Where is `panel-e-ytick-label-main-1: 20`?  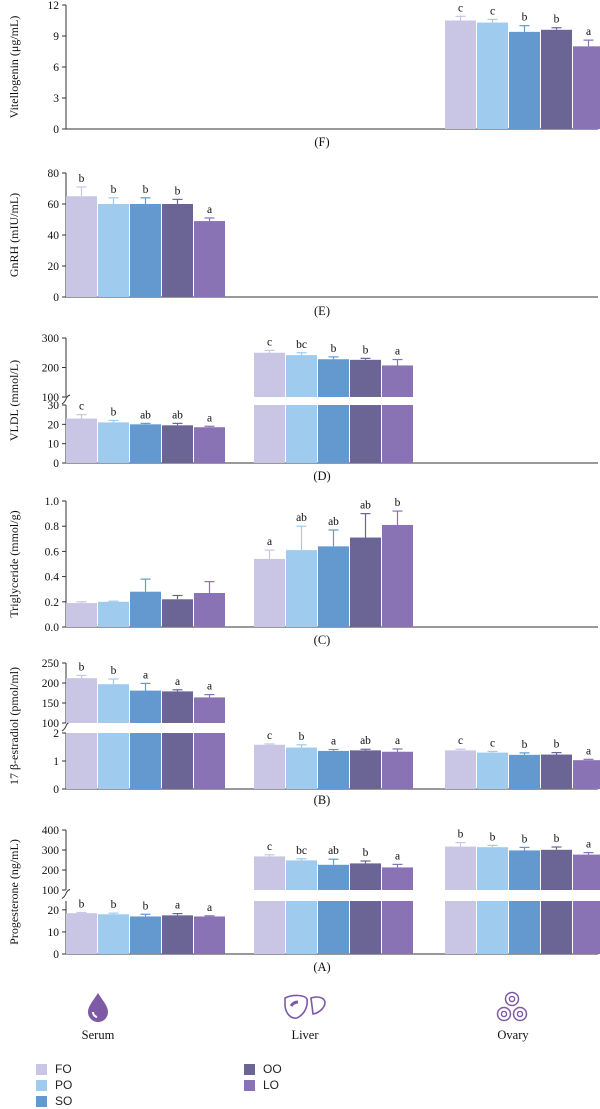
panel-e-ytick-label-main-1: 20 is located at coordinates (54, 267).